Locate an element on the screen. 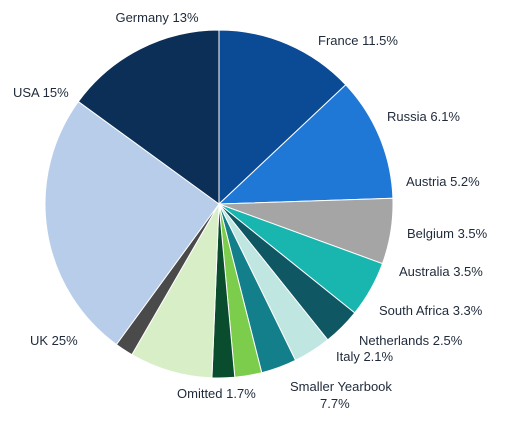  slice-label-australia: Australia 3.5% is located at coordinates (441, 271).